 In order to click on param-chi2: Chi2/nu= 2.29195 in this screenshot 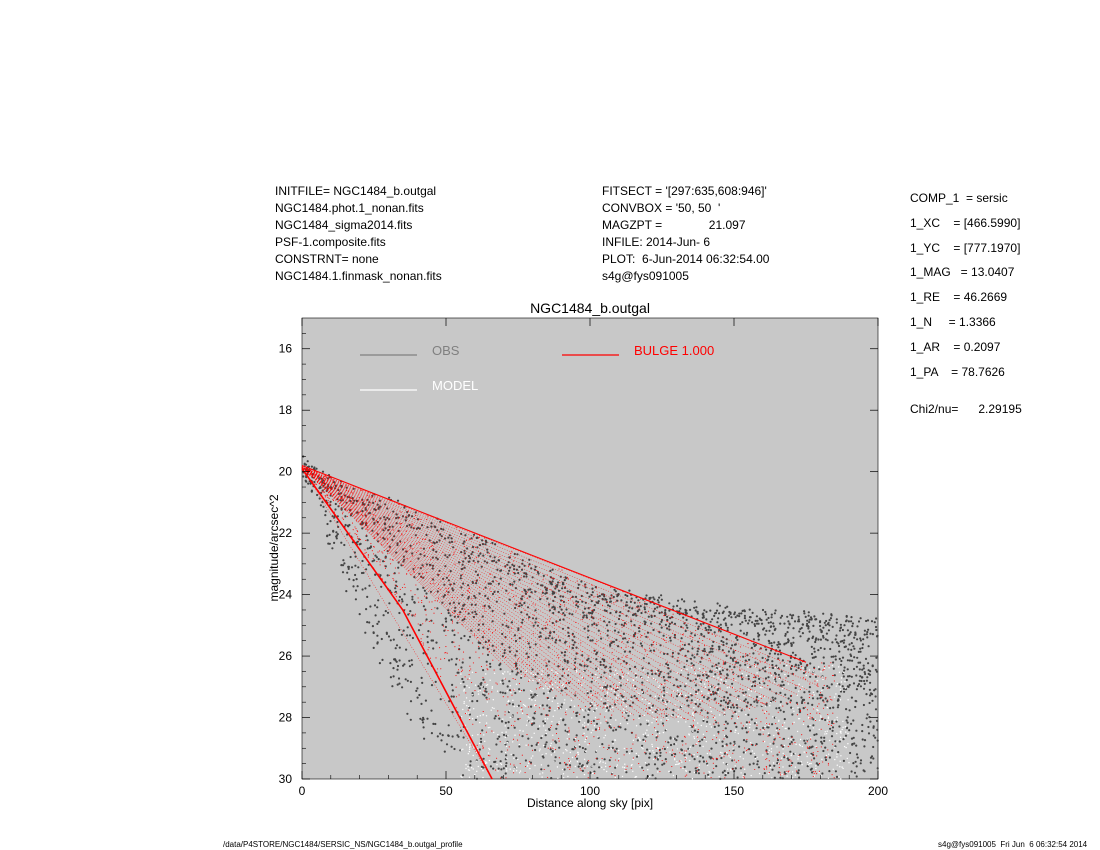, I will do `click(966, 409)`.